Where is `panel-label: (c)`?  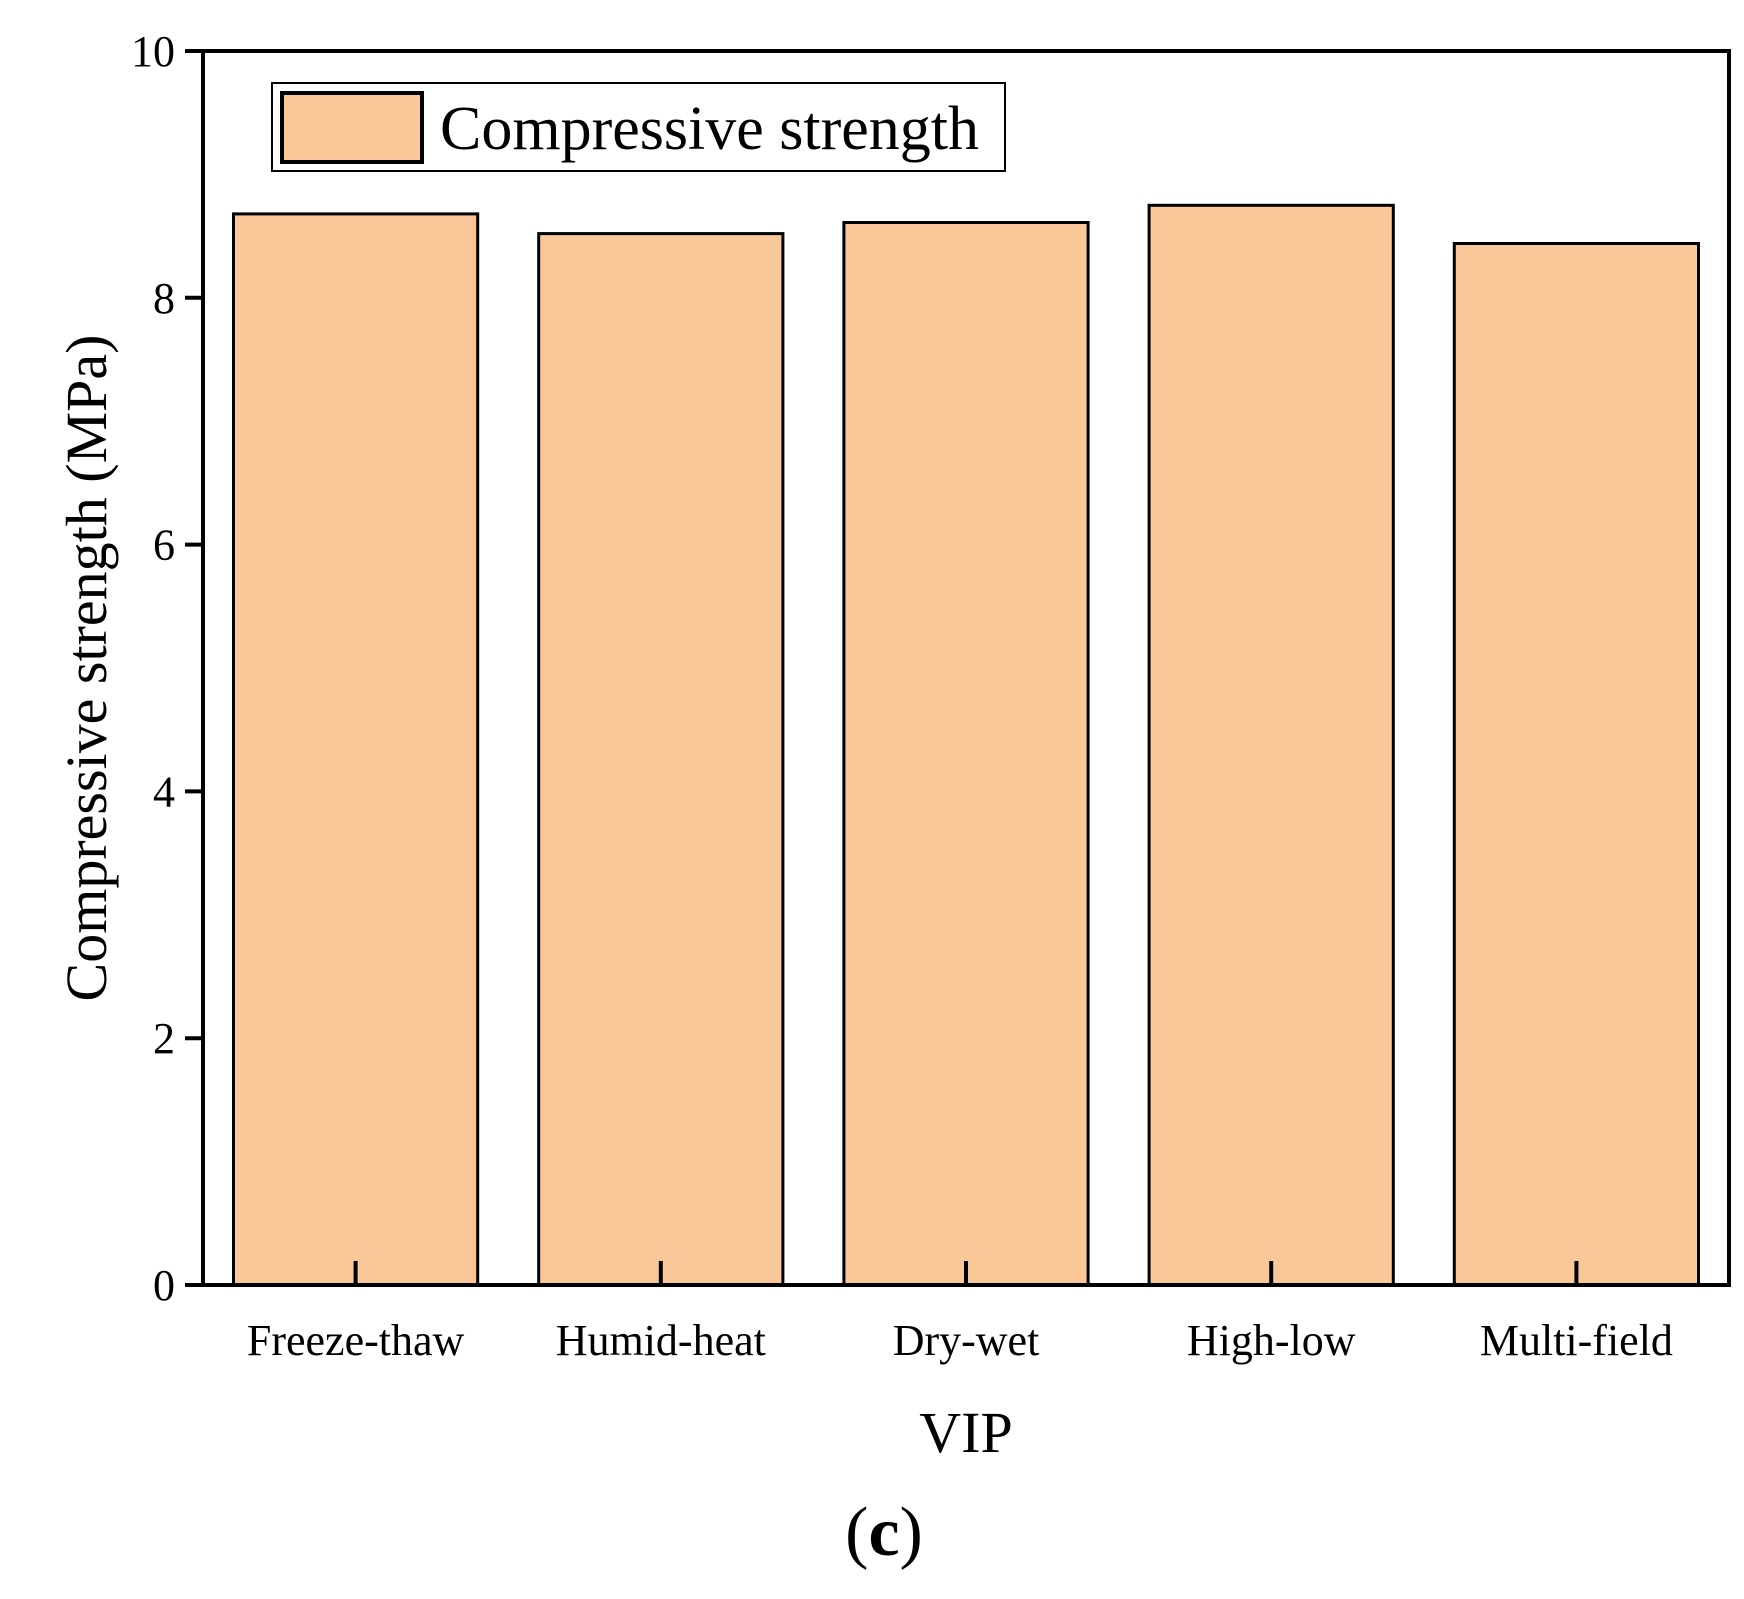 panel-label: (c) is located at coordinates (884, 1532).